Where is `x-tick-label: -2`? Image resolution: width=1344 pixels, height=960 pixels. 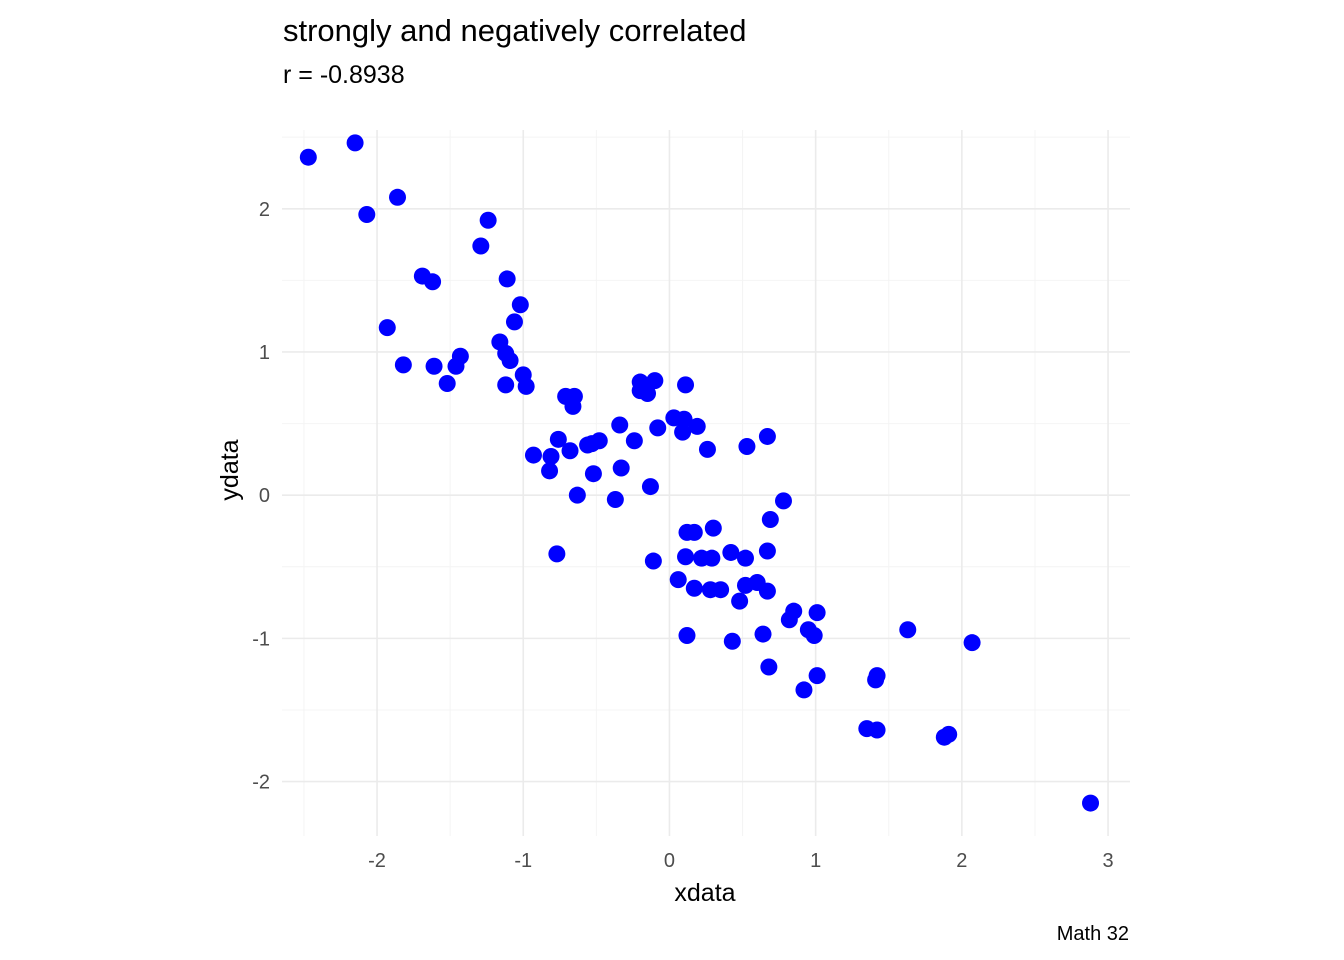
x-tick-label: -2 is located at coordinates (377, 861).